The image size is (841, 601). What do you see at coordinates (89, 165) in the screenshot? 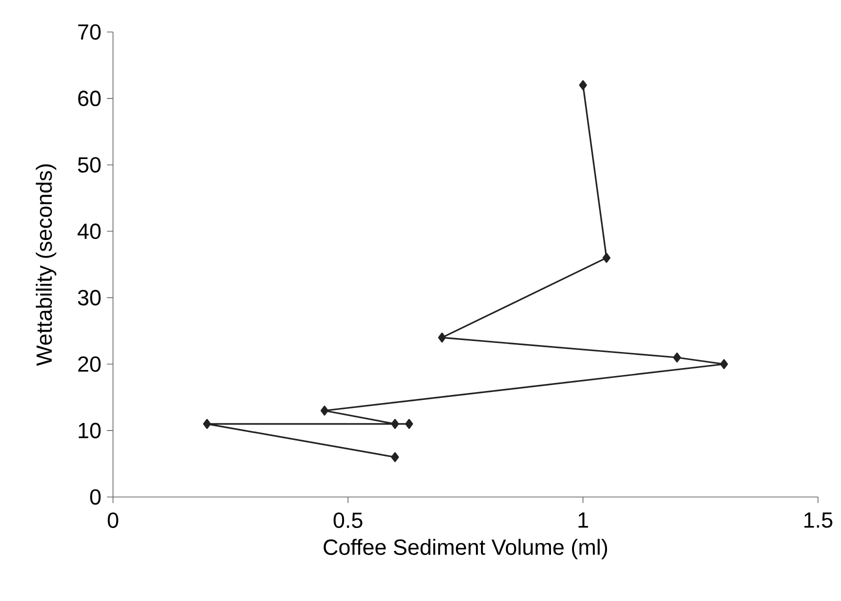
I see `y-tick-label: 50` at bounding box center [89, 165].